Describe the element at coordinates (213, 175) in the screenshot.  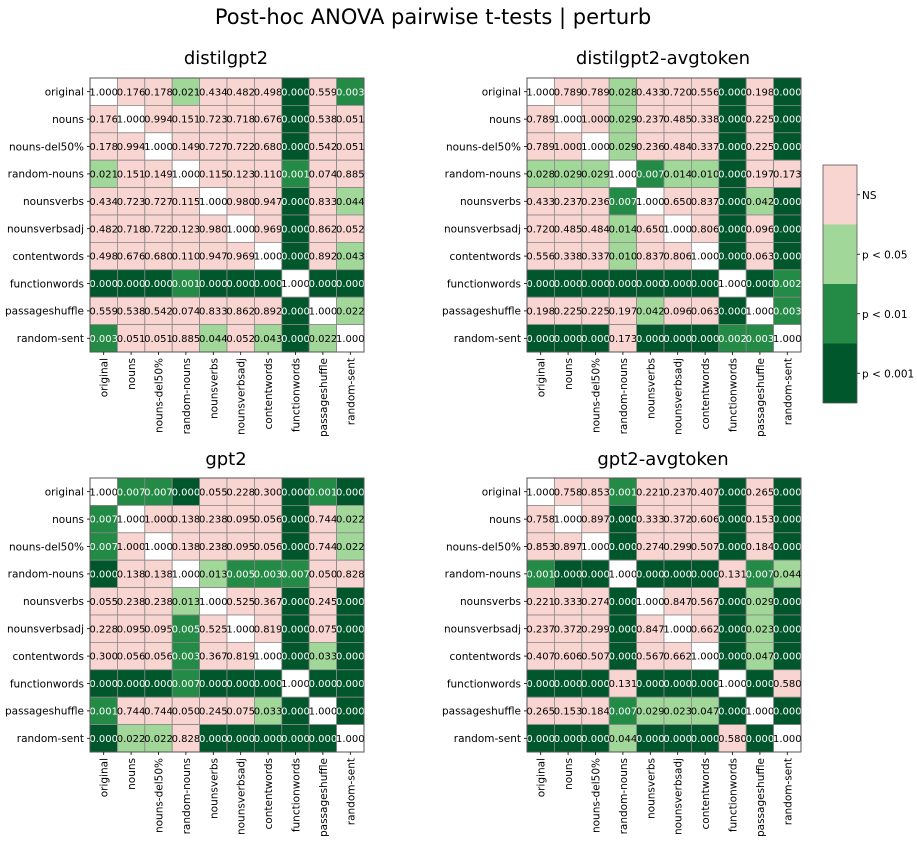
I see `cell-value-label: 0.115` at that location.